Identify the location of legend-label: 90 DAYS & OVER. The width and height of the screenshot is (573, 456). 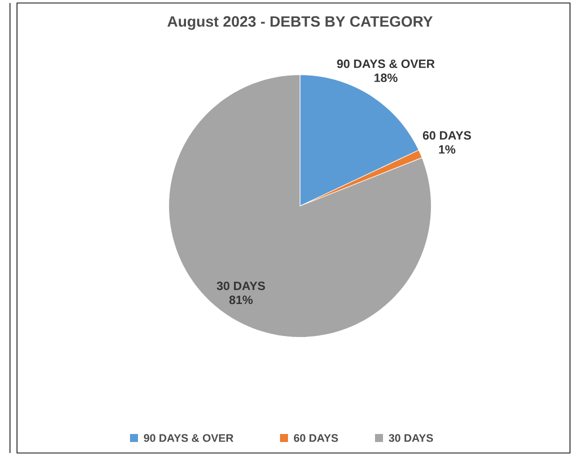
(189, 438).